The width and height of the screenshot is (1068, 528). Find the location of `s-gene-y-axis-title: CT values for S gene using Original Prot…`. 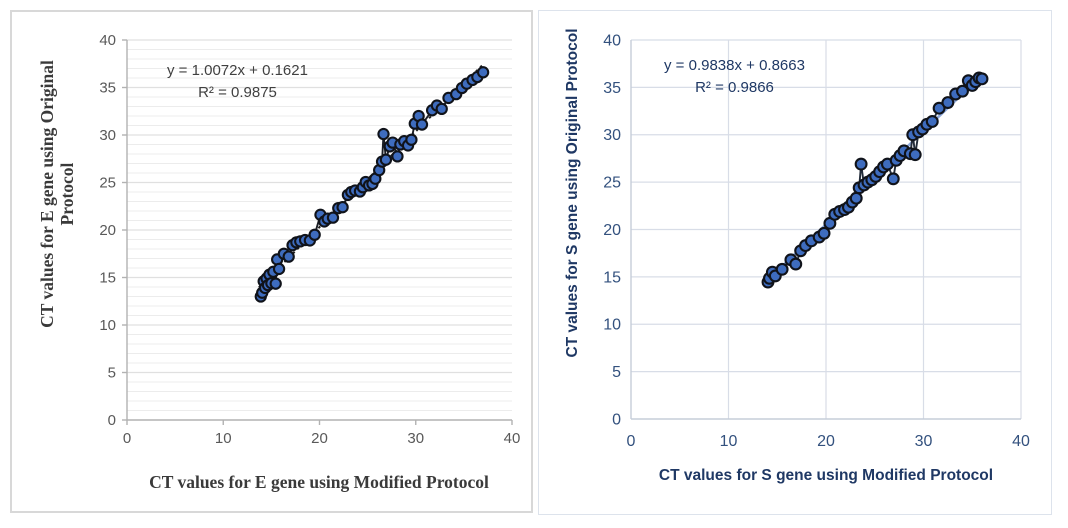

s-gene-y-axis-title: CT values for S gene using Original Prot… is located at coordinates (572, 193).